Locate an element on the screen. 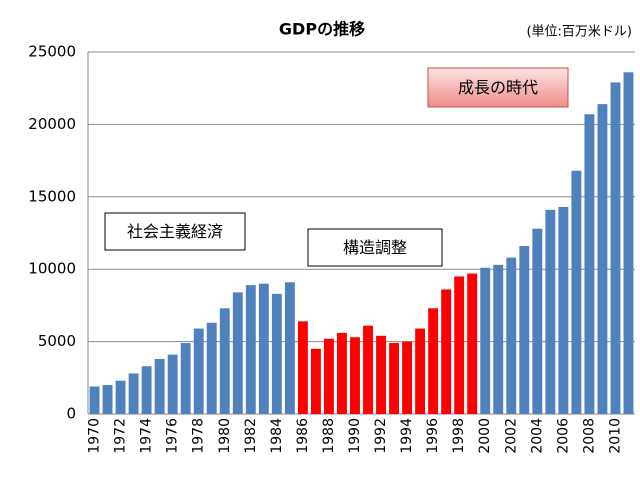  x-tick-label: 1978 is located at coordinates (199, 436).